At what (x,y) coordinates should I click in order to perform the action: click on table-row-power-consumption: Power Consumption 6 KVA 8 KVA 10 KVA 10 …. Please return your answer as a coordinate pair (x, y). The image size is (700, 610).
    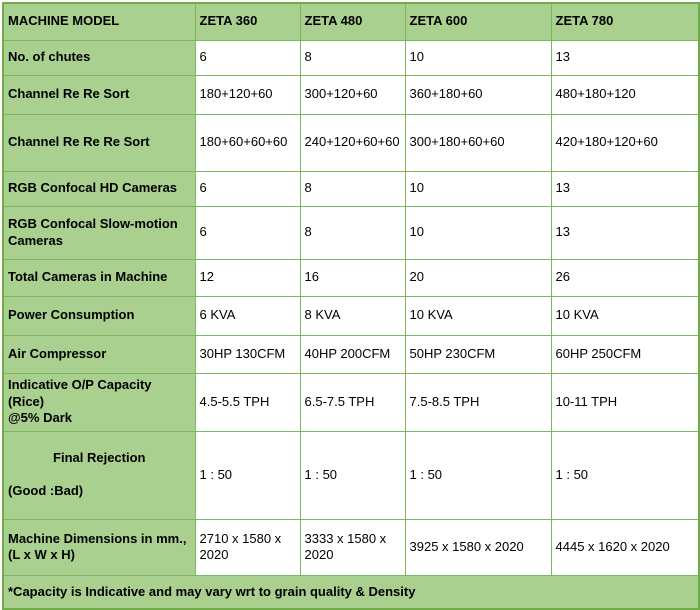
    Looking at the image, I should click on (351, 315).